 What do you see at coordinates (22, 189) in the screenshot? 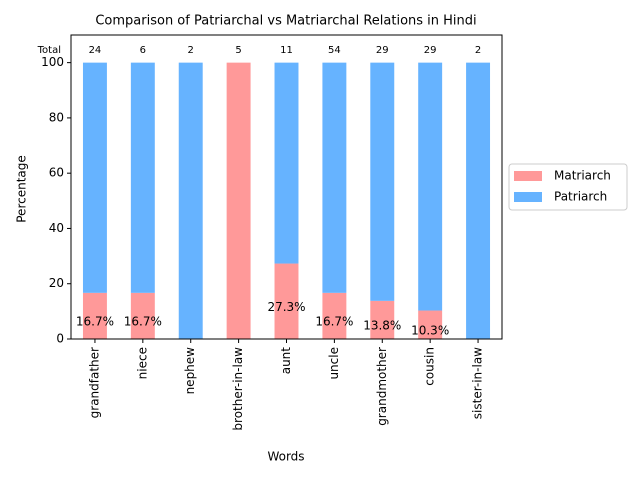
I see `y-axis-label: Percentage` at bounding box center [22, 189].